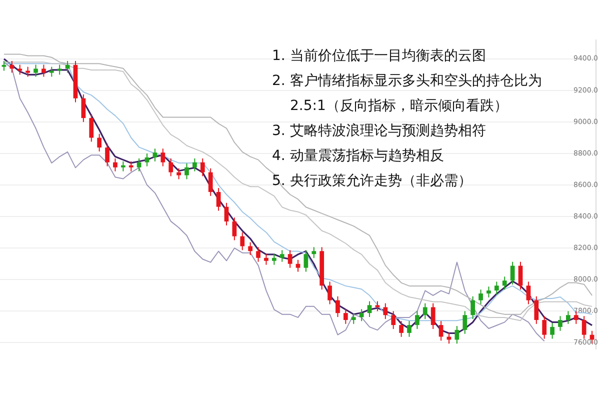 Image resolution: width=600 pixels, height=403 pixels. What do you see at coordinates (358, 156) in the screenshot?
I see `annotation: 4. 动量震荡指标与趋势相反` at bounding box center [358, 156].